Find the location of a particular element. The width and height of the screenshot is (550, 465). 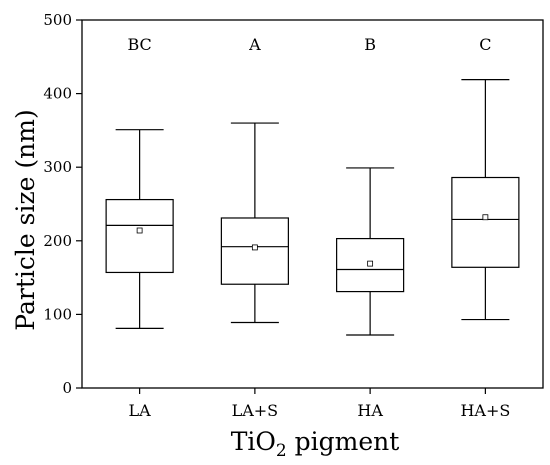

x-axis-title: TiO2 pigment is located at coordinates (315, 444).